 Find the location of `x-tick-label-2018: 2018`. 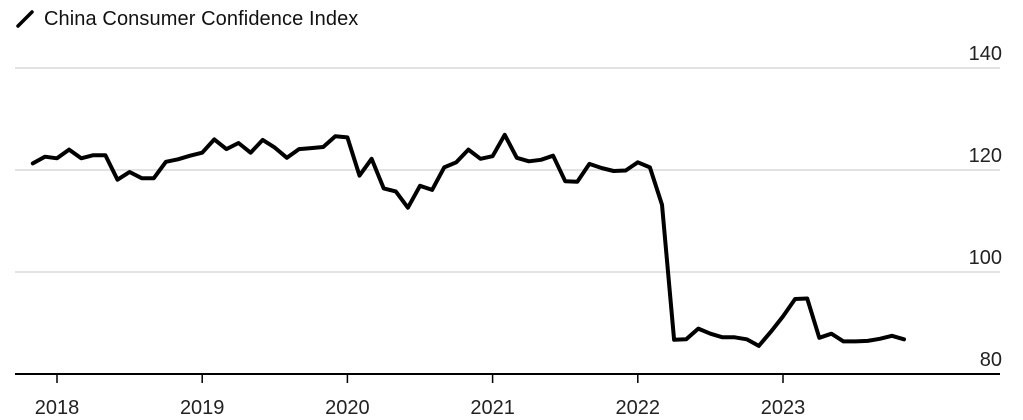

x-tick-label-2018: 2018 is located at coordinates (57, 408).